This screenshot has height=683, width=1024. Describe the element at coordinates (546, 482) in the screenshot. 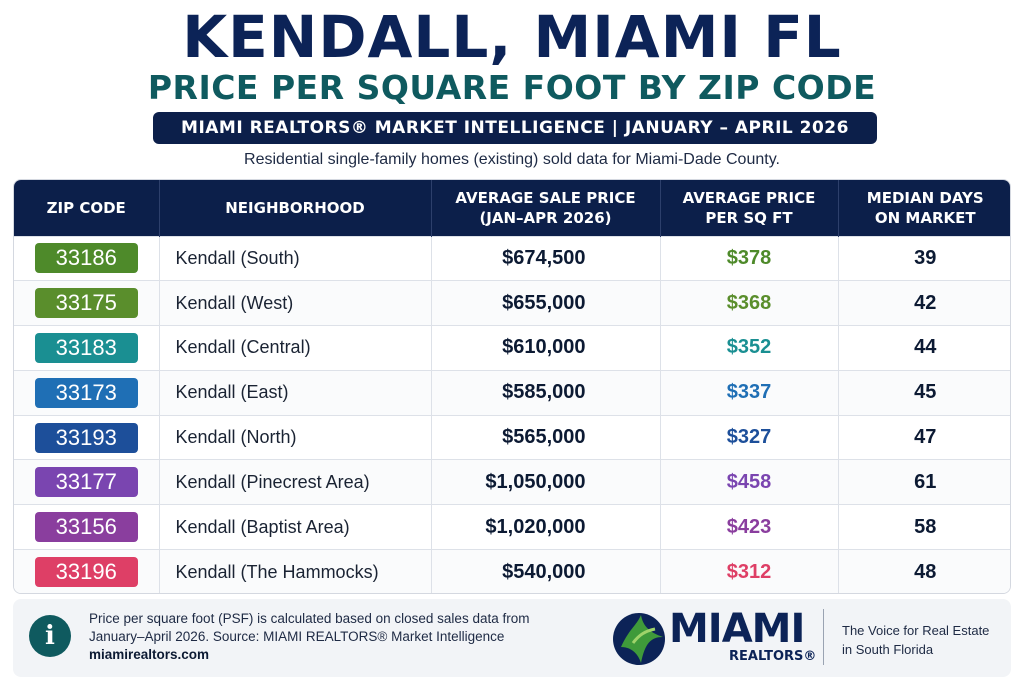

I see `avg-sale-price-cell: $1,050,000` at that location.